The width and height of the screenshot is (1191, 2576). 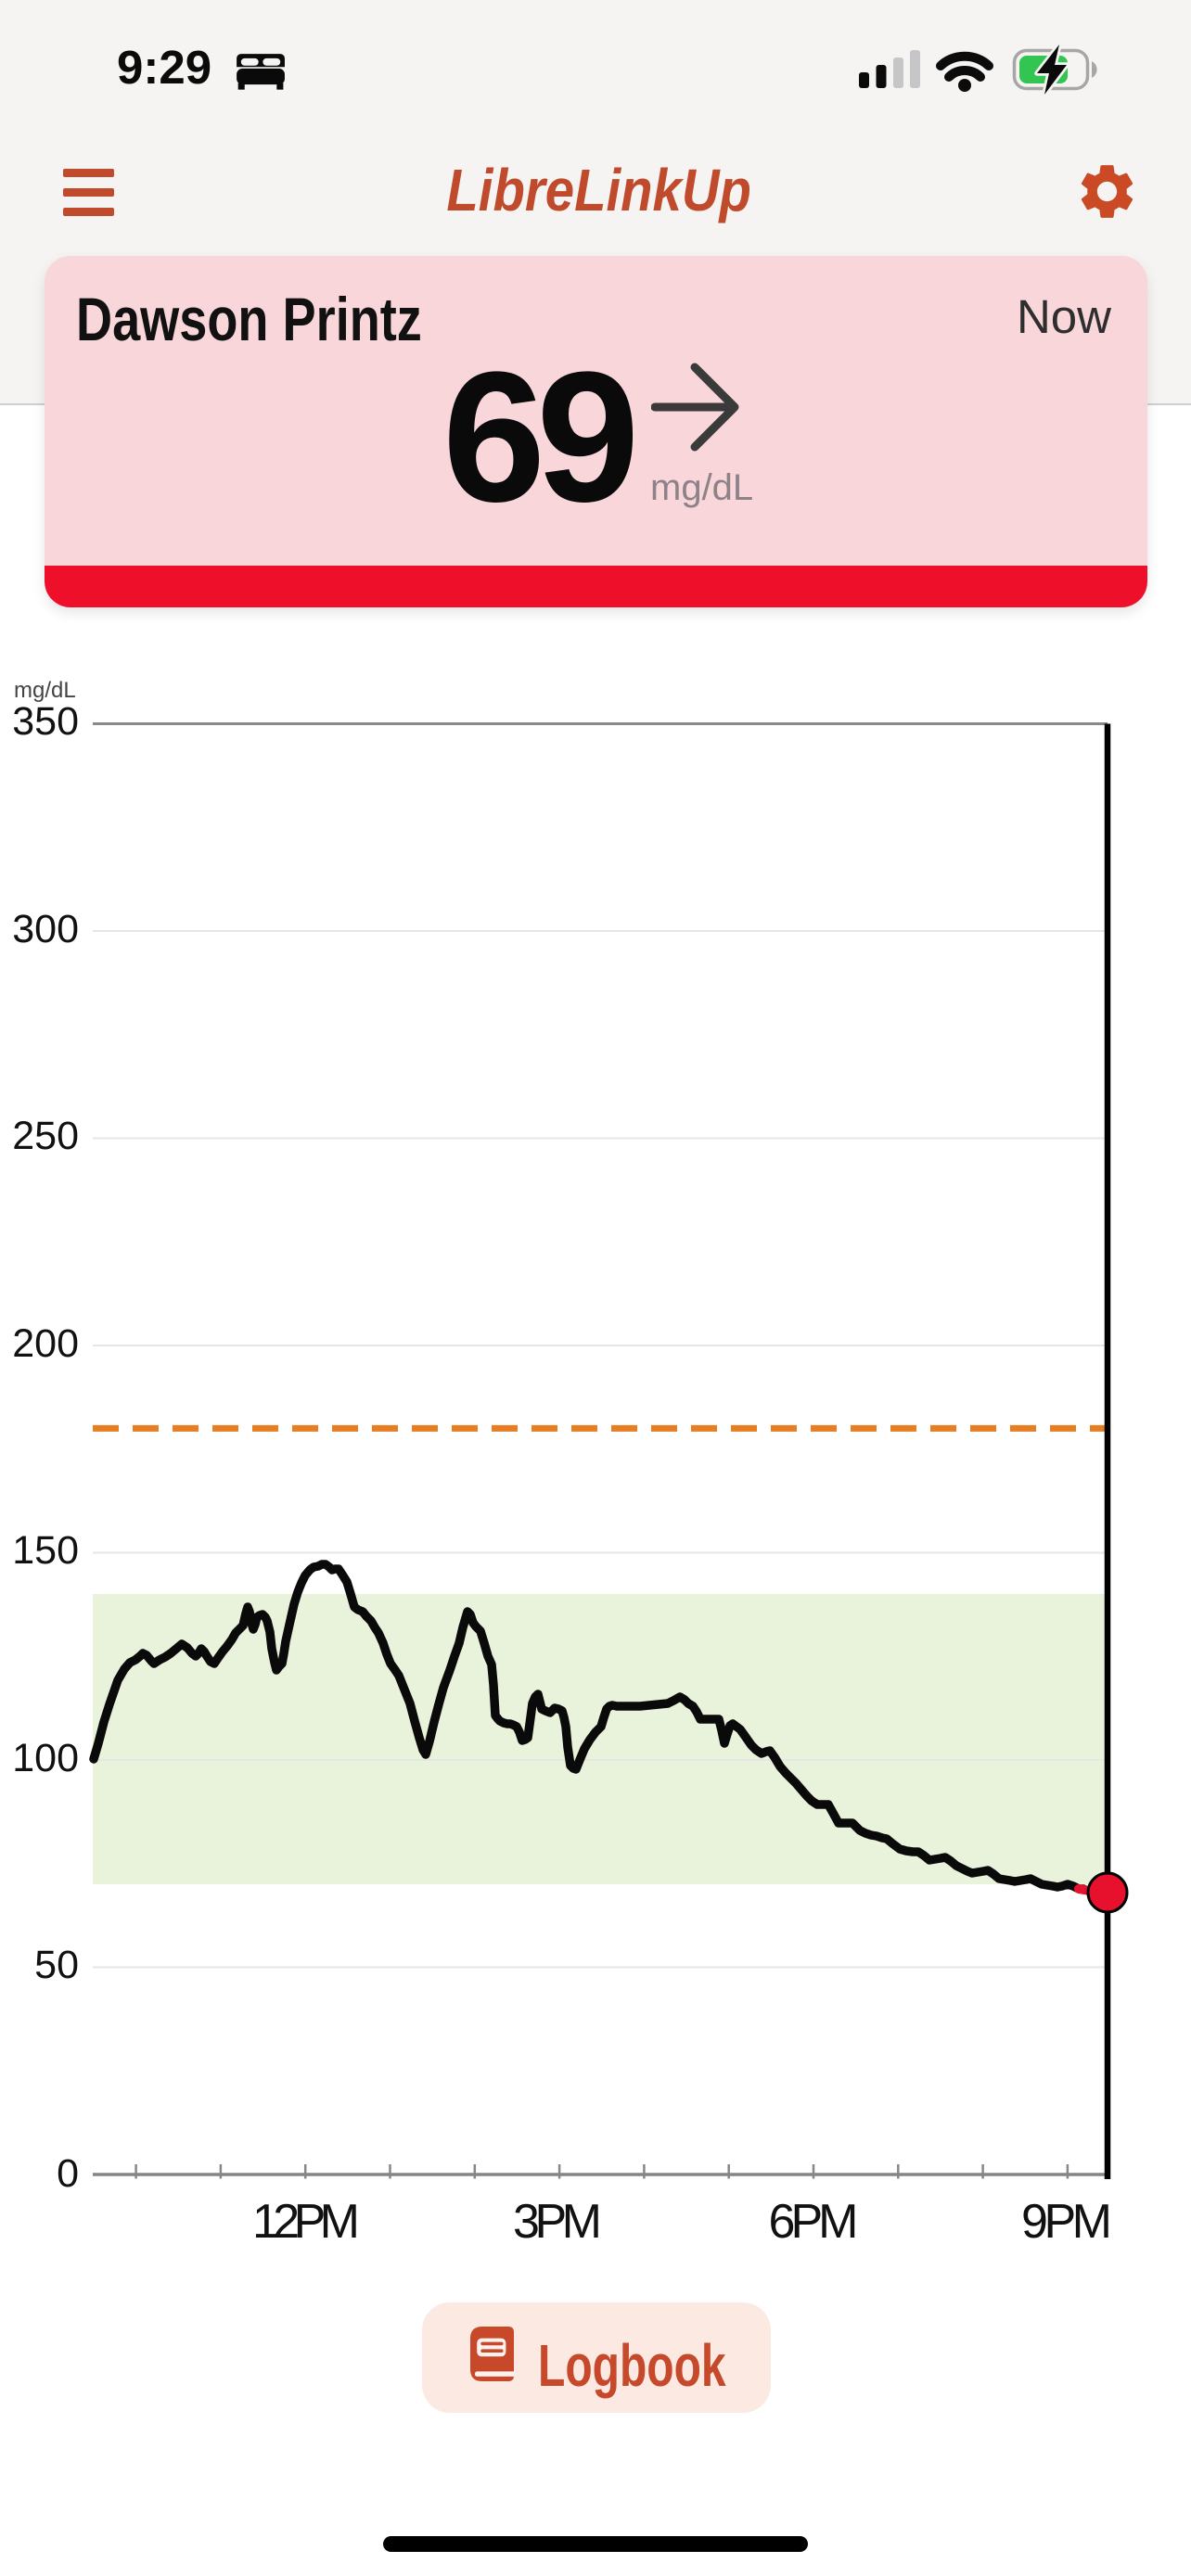 What do you see at coordinates (45, 1136) in the screenshot?
I see `svg-text: 250` at bounding box center [45, 1136].